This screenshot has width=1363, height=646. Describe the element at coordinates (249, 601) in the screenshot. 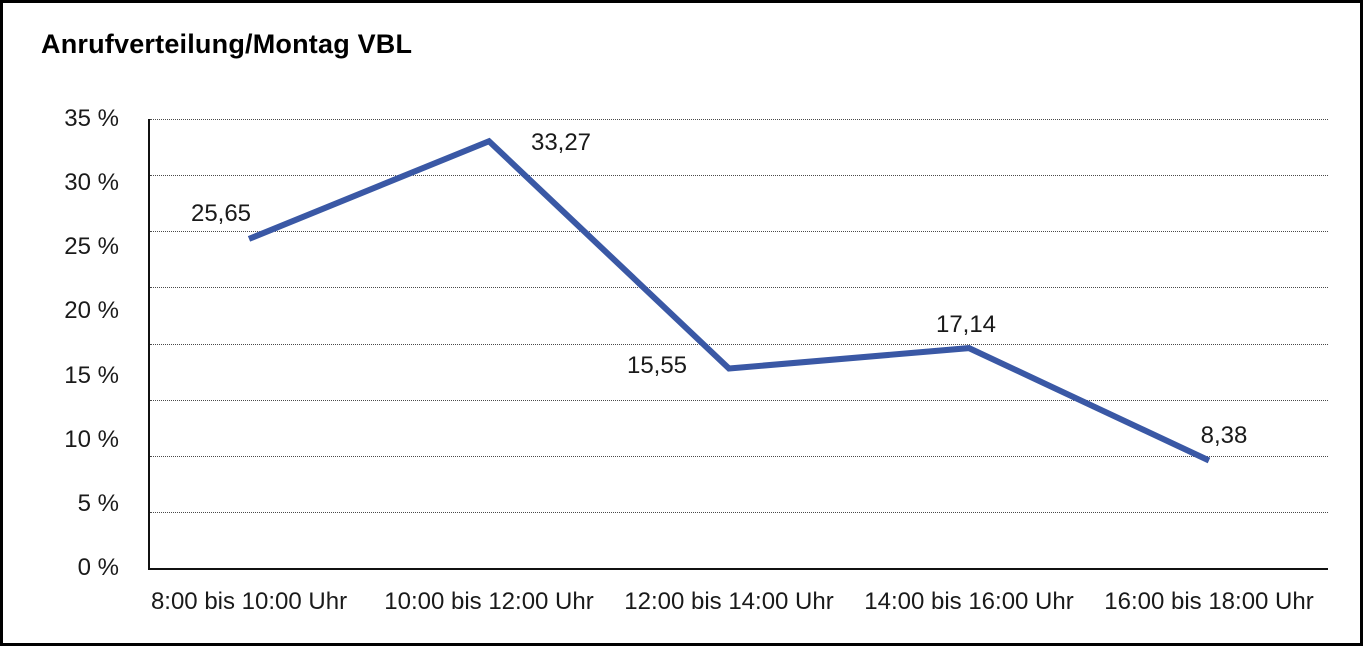

I see `x-tick-label: 8:00 bis 10:00 Uhr` at that location.